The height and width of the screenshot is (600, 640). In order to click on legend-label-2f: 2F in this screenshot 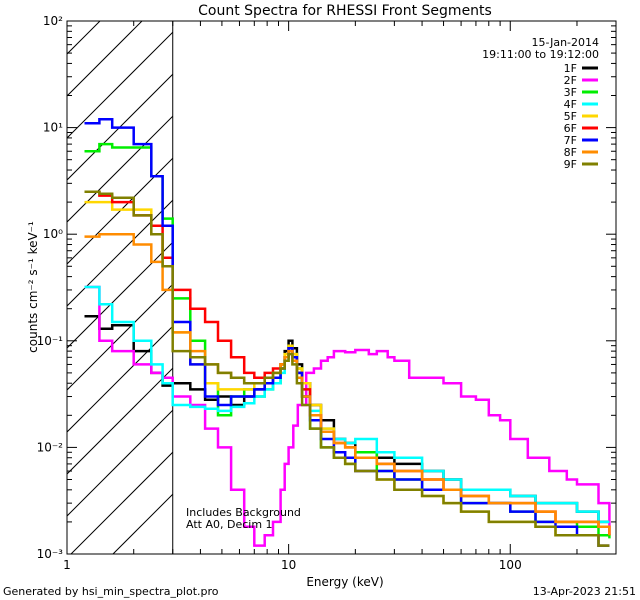, I will do `click(570, 80)`.